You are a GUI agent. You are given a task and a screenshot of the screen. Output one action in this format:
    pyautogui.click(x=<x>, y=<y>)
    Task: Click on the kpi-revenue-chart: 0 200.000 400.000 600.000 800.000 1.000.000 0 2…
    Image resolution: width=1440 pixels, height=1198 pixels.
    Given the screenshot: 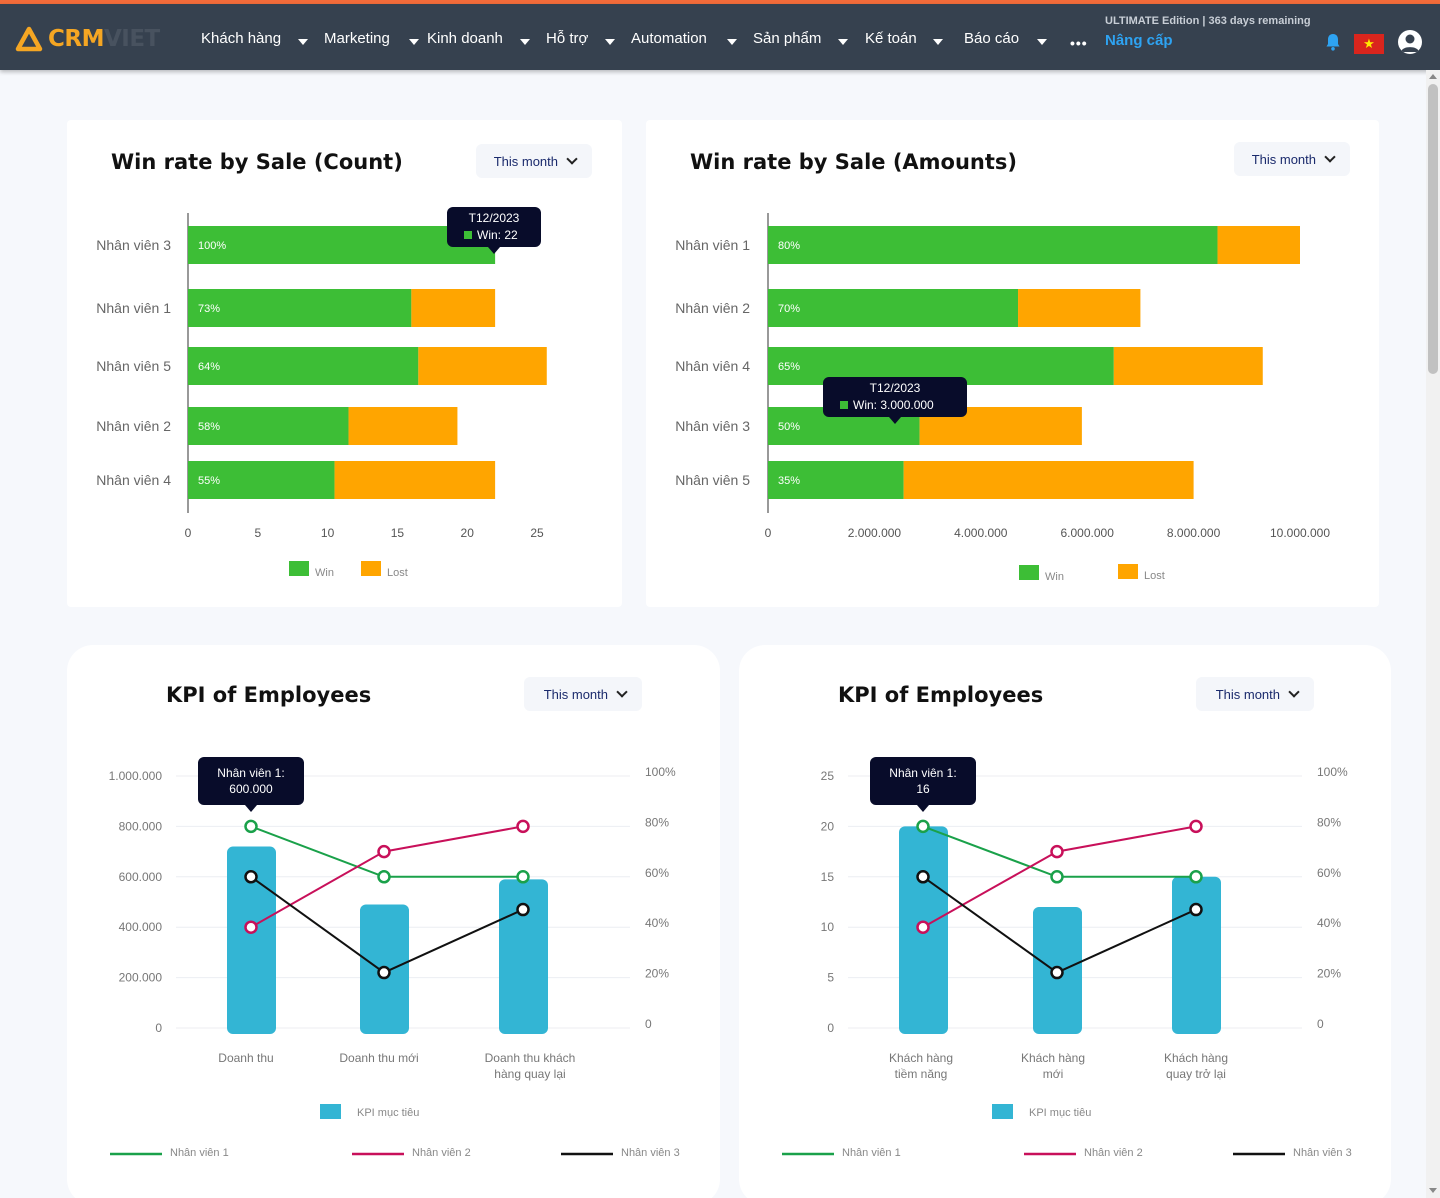 What is the action you would take?
    pyautogui.click(x=394, y=958)
    